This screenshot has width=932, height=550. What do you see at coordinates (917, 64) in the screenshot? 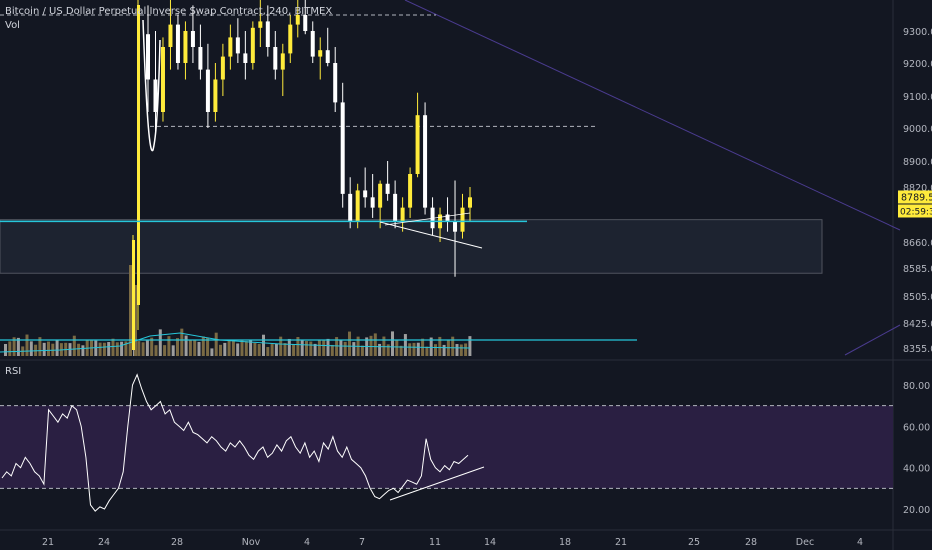
I see `price-tick-label: 9200.0` at bounding box center [917, 64].